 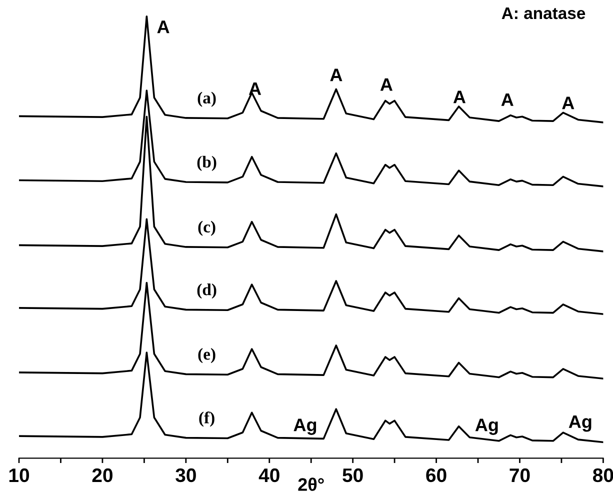 What do you see at coordinates (311, 484) in the screenshot?
I see `x-axis-title: 2θ°` at bounding box center [311, 484].